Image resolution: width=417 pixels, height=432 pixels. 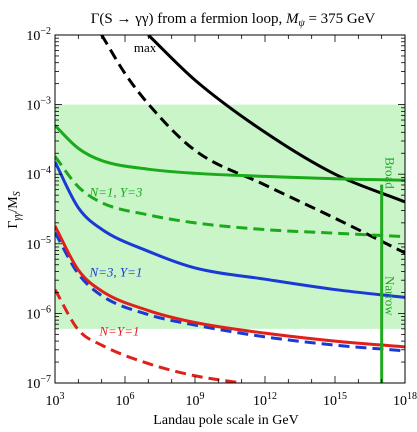 What do you see at coordinates (38, 313) in the screenshot?
I see `y-tick-label: 10⁻⁶` at bounding box center [38, 313].